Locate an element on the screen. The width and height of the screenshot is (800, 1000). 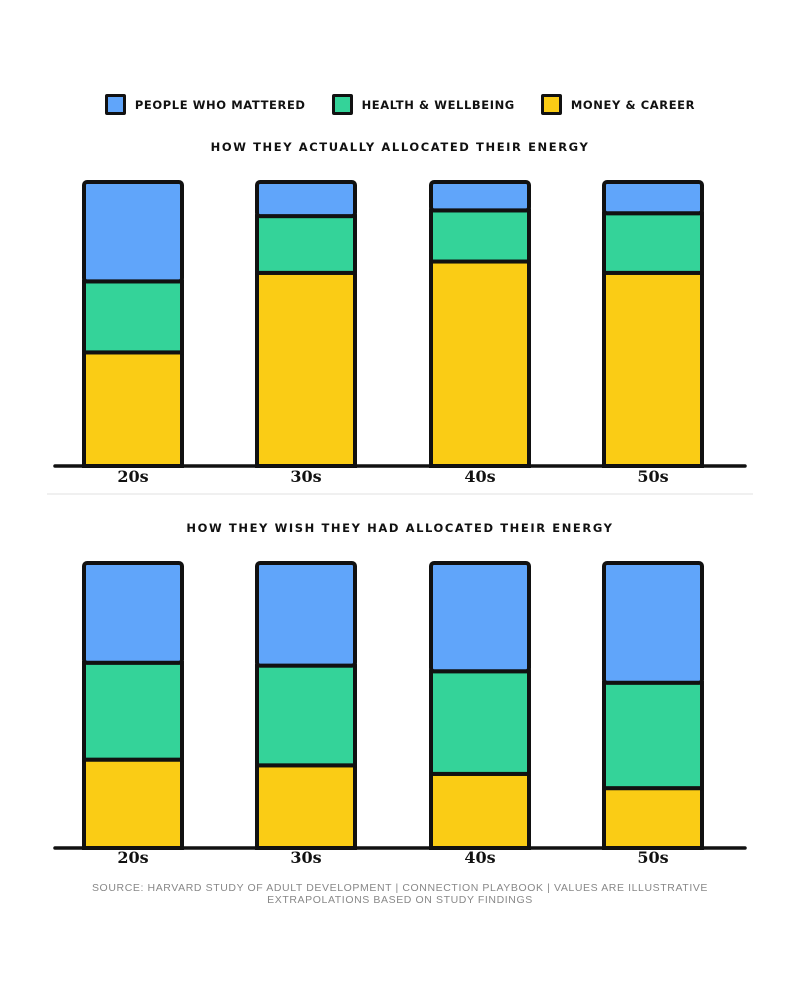
bar-segment-money-40s-chart2 is located at coordinates (480, 811).